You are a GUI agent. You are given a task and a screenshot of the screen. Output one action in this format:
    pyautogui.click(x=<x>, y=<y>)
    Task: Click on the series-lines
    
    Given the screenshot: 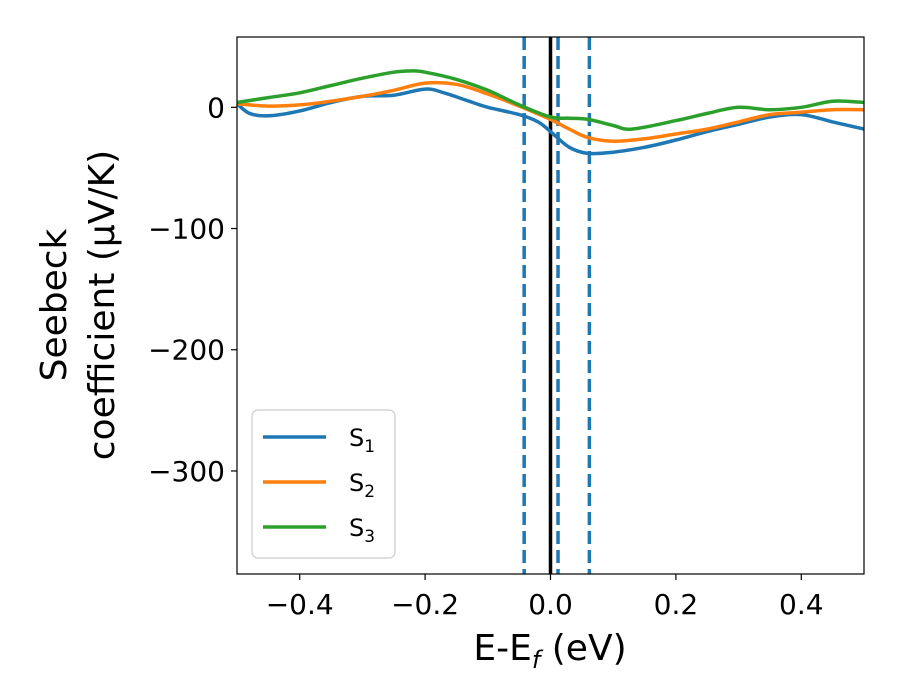 What is the action you would take?
    pyautogui.click(x=550, y=112)
    